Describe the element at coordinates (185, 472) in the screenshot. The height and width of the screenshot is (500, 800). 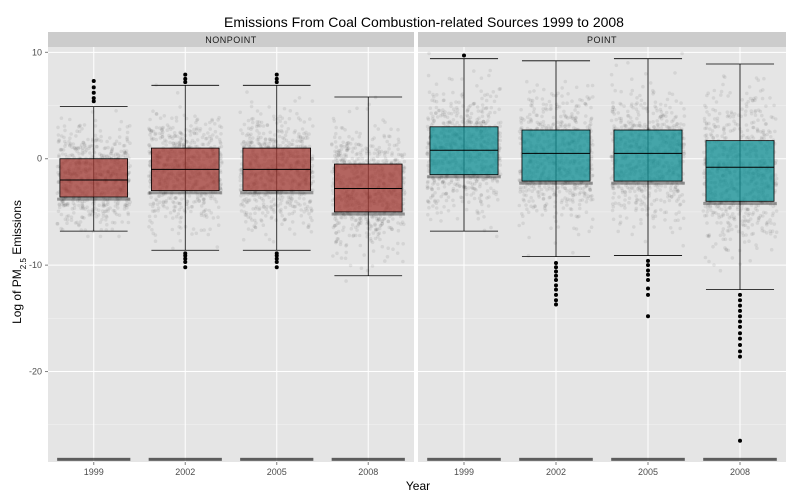
I see `x-tick-label: 2002` at that location.